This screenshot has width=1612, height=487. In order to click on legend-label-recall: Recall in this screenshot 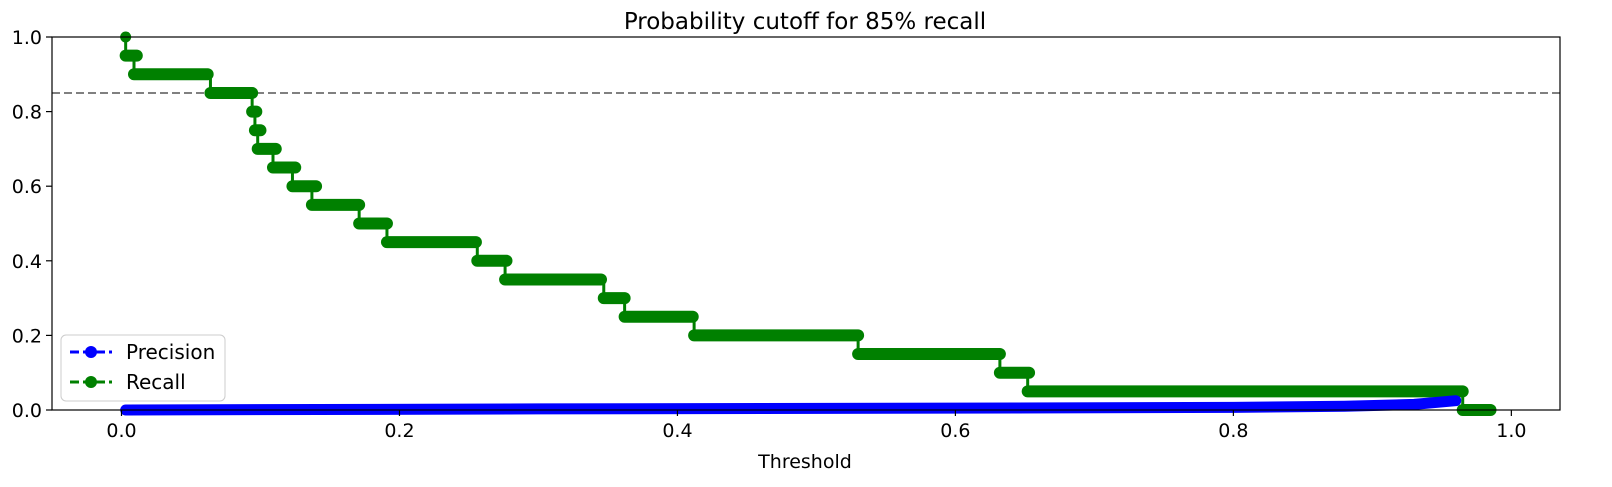, I will do `click(156, 382)`.